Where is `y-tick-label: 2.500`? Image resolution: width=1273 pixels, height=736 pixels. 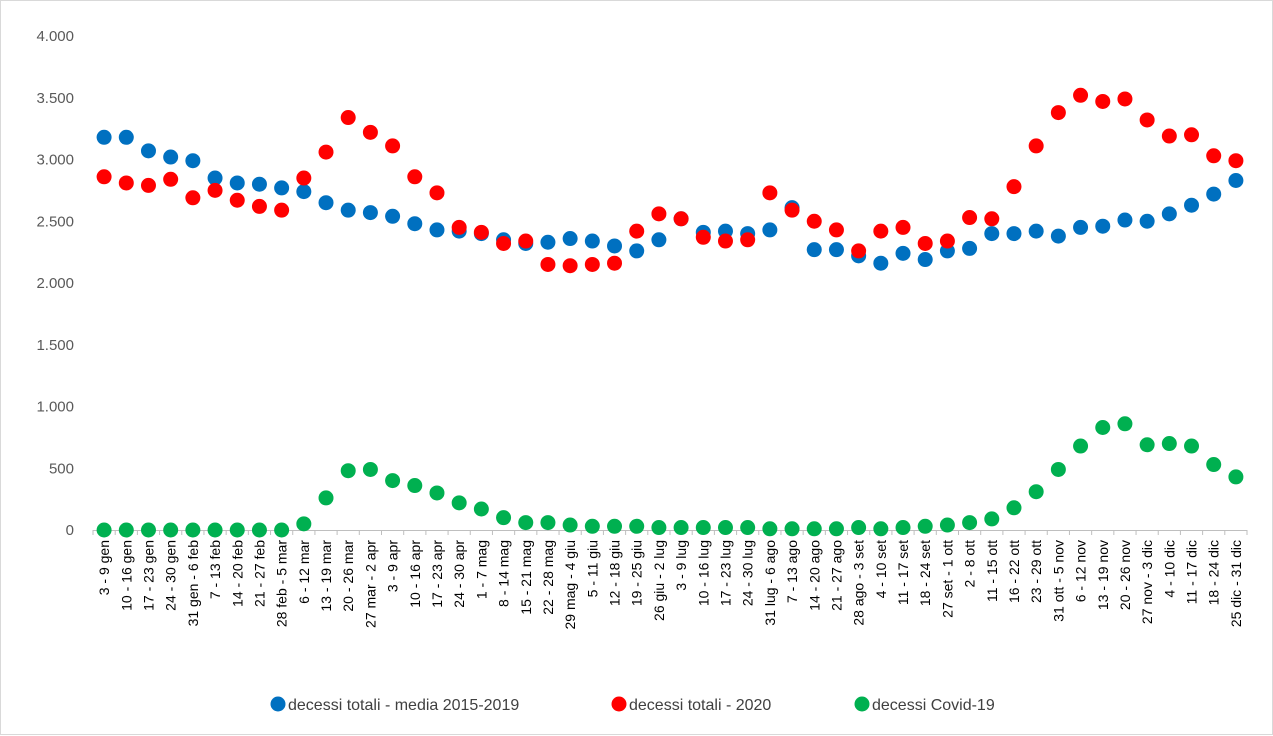 y-tick-label: 2.500 is located at coordinates (55, 221).